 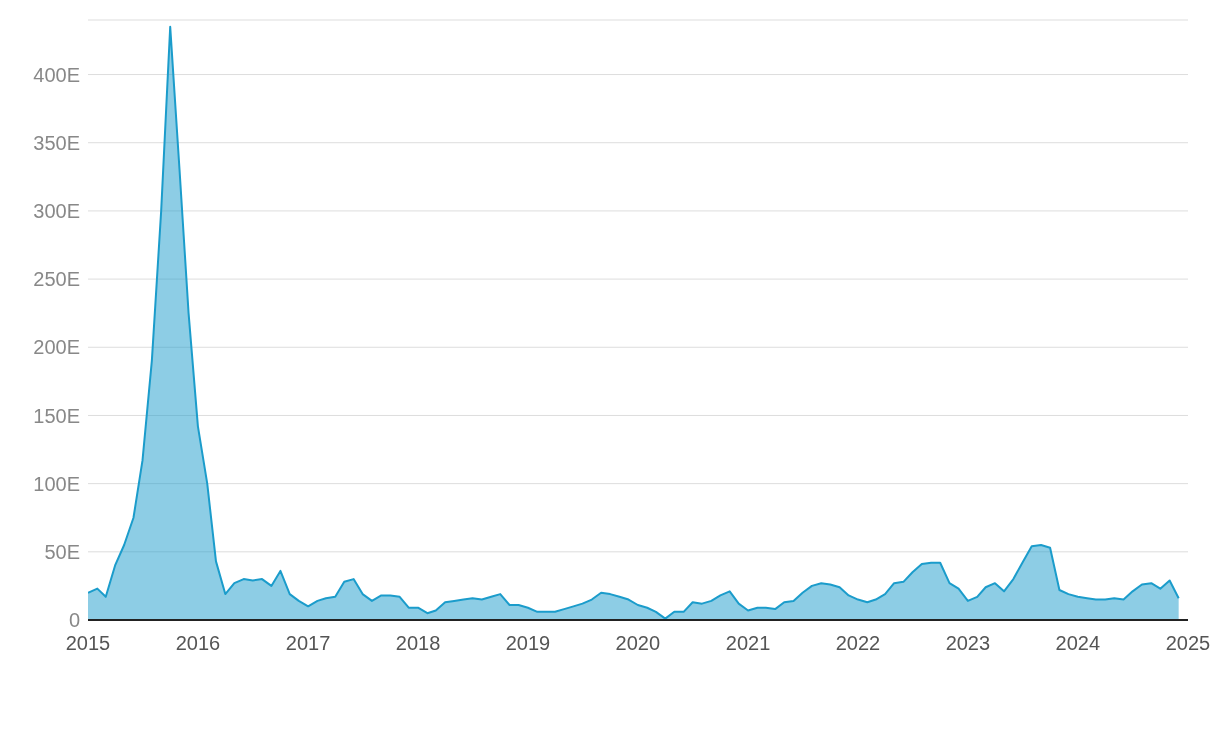 What do you see at coordinates (56, 347) in the screenshot?
I see `y-tick-label: 200E` at bounding box center [56, 347].